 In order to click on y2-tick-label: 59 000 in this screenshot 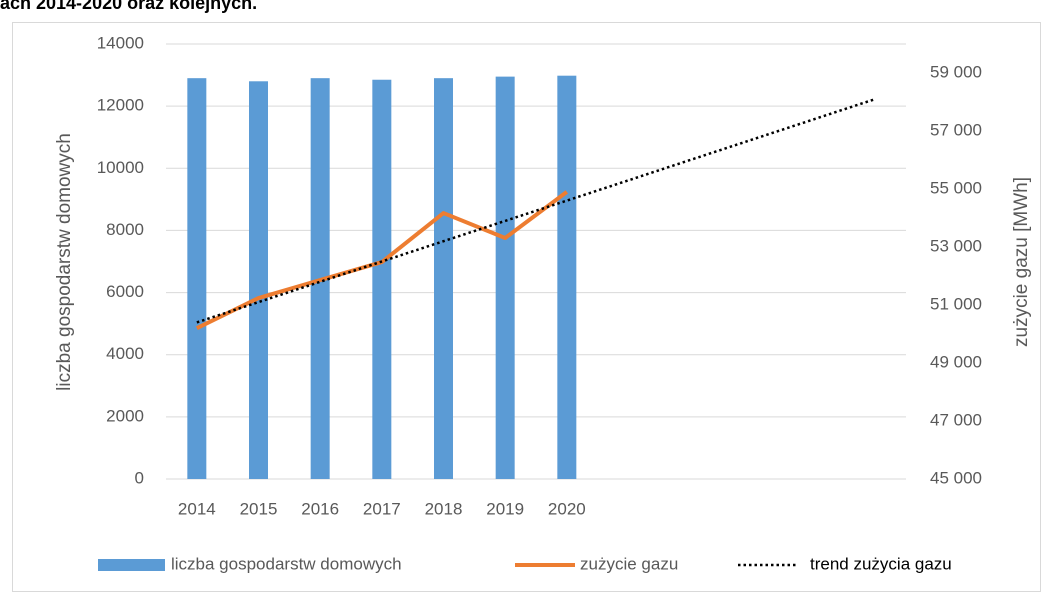, I will do `click(956, 71)`.